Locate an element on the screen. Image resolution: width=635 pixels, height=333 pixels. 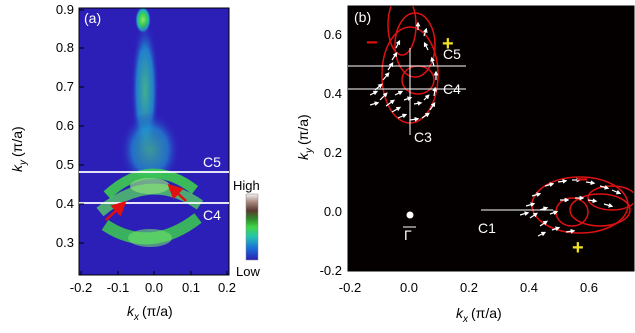
panel-a-x-ticks: -0.2 -0.1 0.0 0.1 0.2 is located at coordinates (153, 283).